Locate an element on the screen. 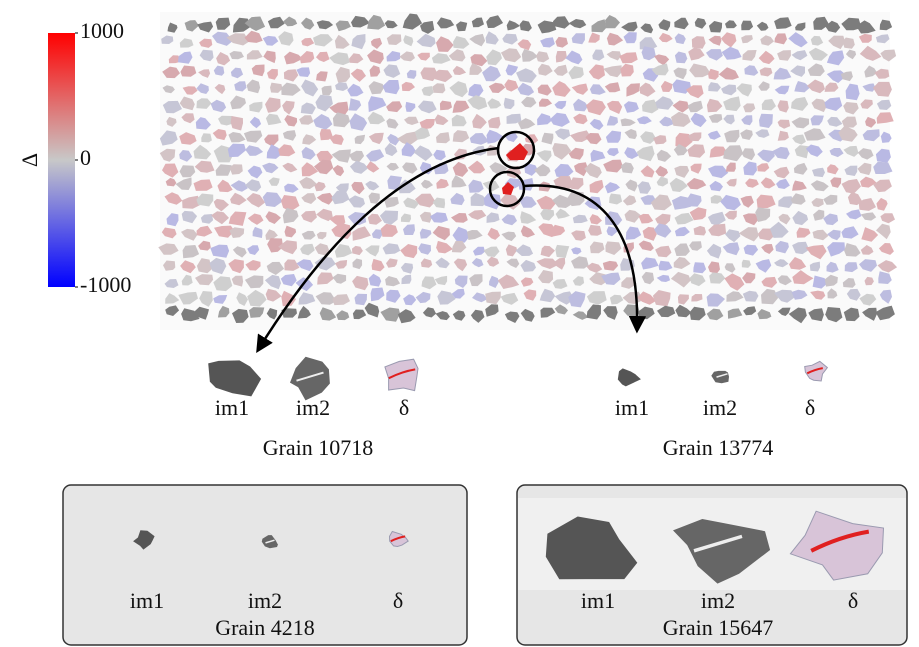 The width and height of the screenshot is (919, 647). image-label: im1 is located at coordinates (147, 600).